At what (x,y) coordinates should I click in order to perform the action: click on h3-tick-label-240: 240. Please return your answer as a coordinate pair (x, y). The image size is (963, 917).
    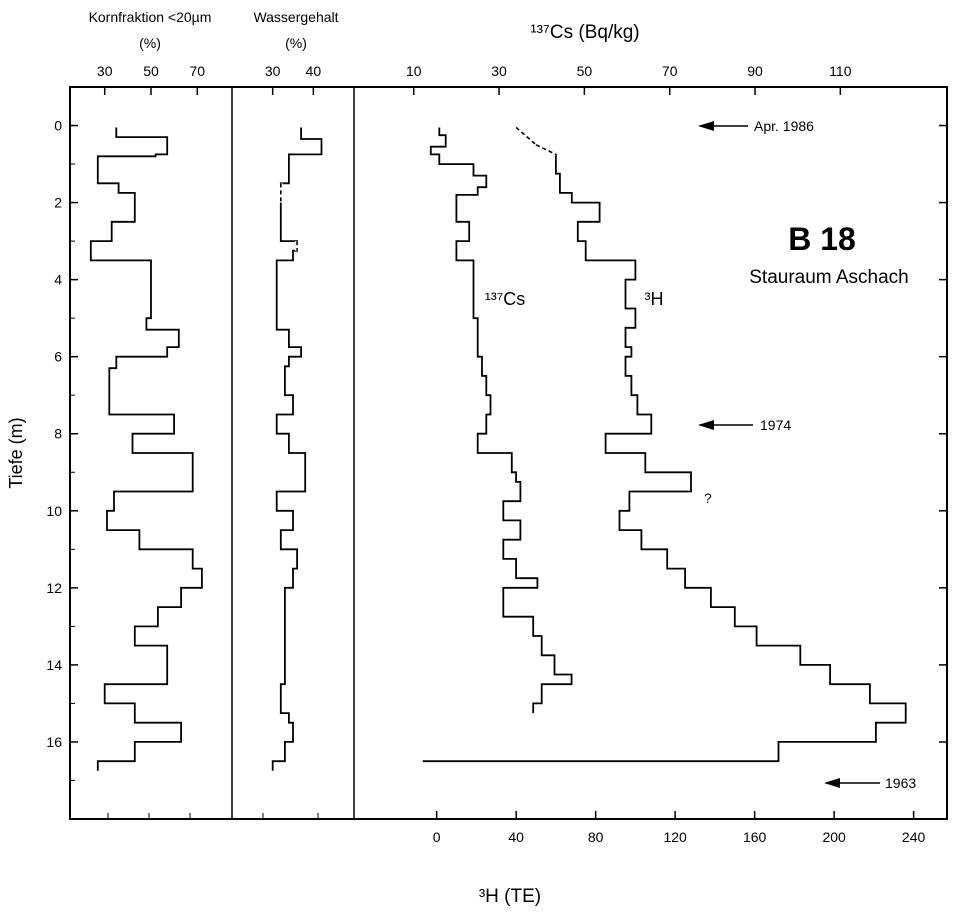
    Looking at the image, I should click on (914, 837).